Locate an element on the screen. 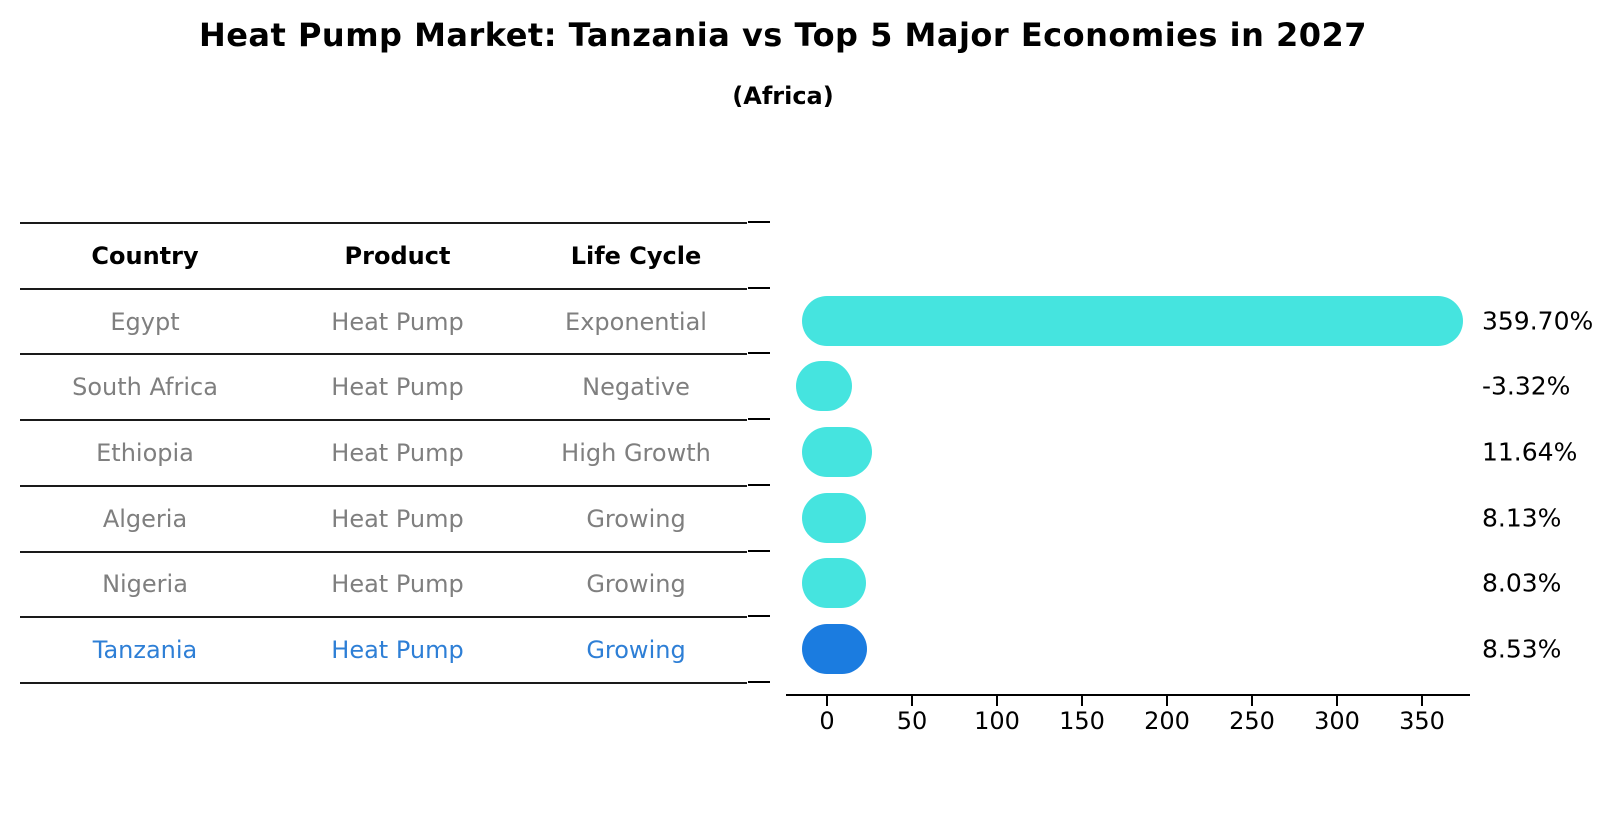  country-cell: Ethiopia is located at coordinates (145, 452).